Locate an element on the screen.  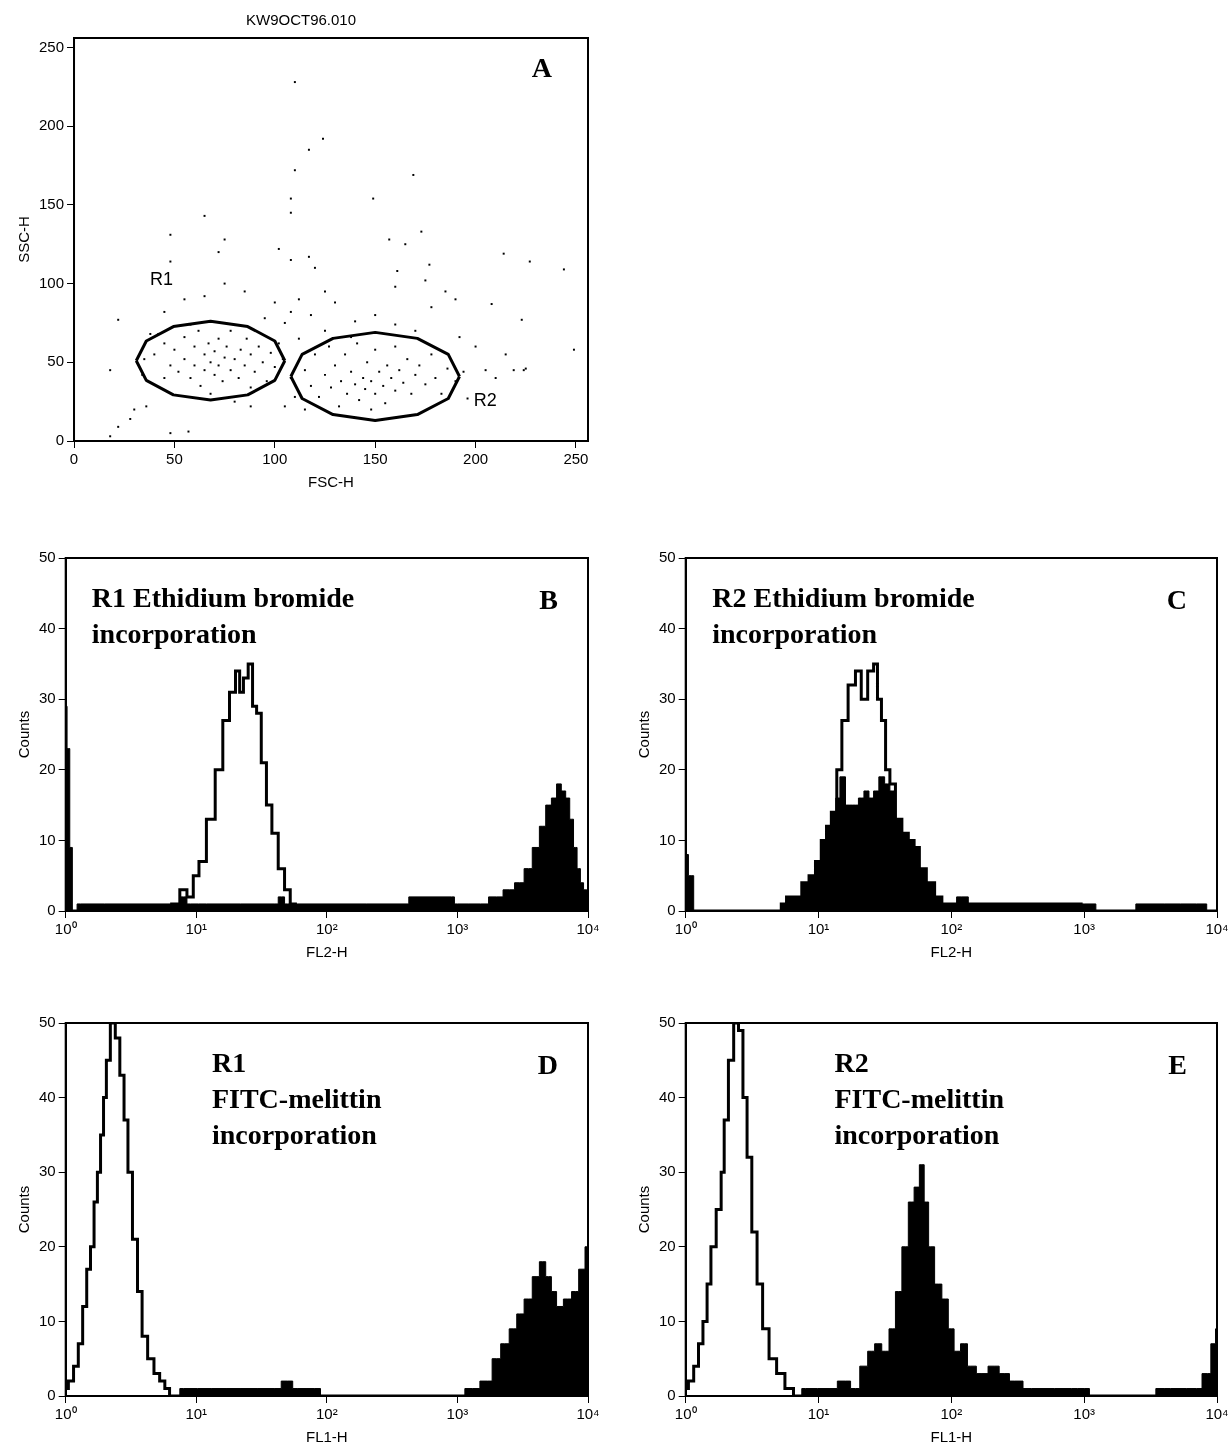
x-tick-label: 100 is located at coordinates (275, 459).